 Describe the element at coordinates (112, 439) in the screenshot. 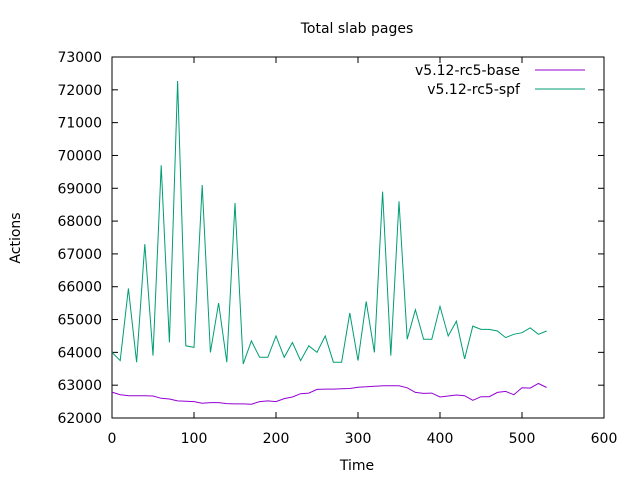

I see `x-tick-label: 0` at that location.